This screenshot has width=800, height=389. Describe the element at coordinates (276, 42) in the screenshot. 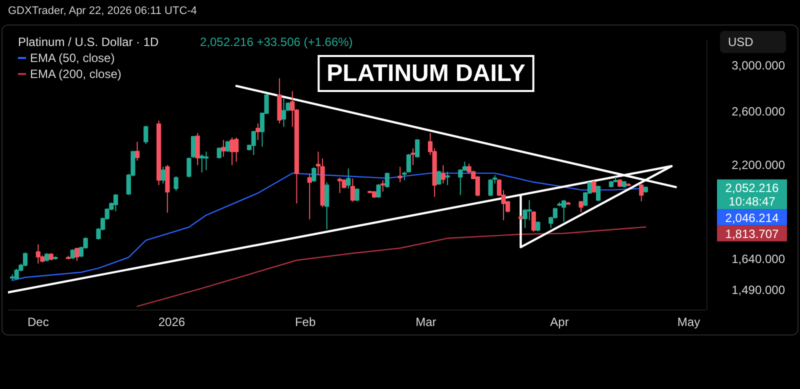

I see `chart-subtitle: 2,052.216 +33.506 (+1.66%)` at that location.